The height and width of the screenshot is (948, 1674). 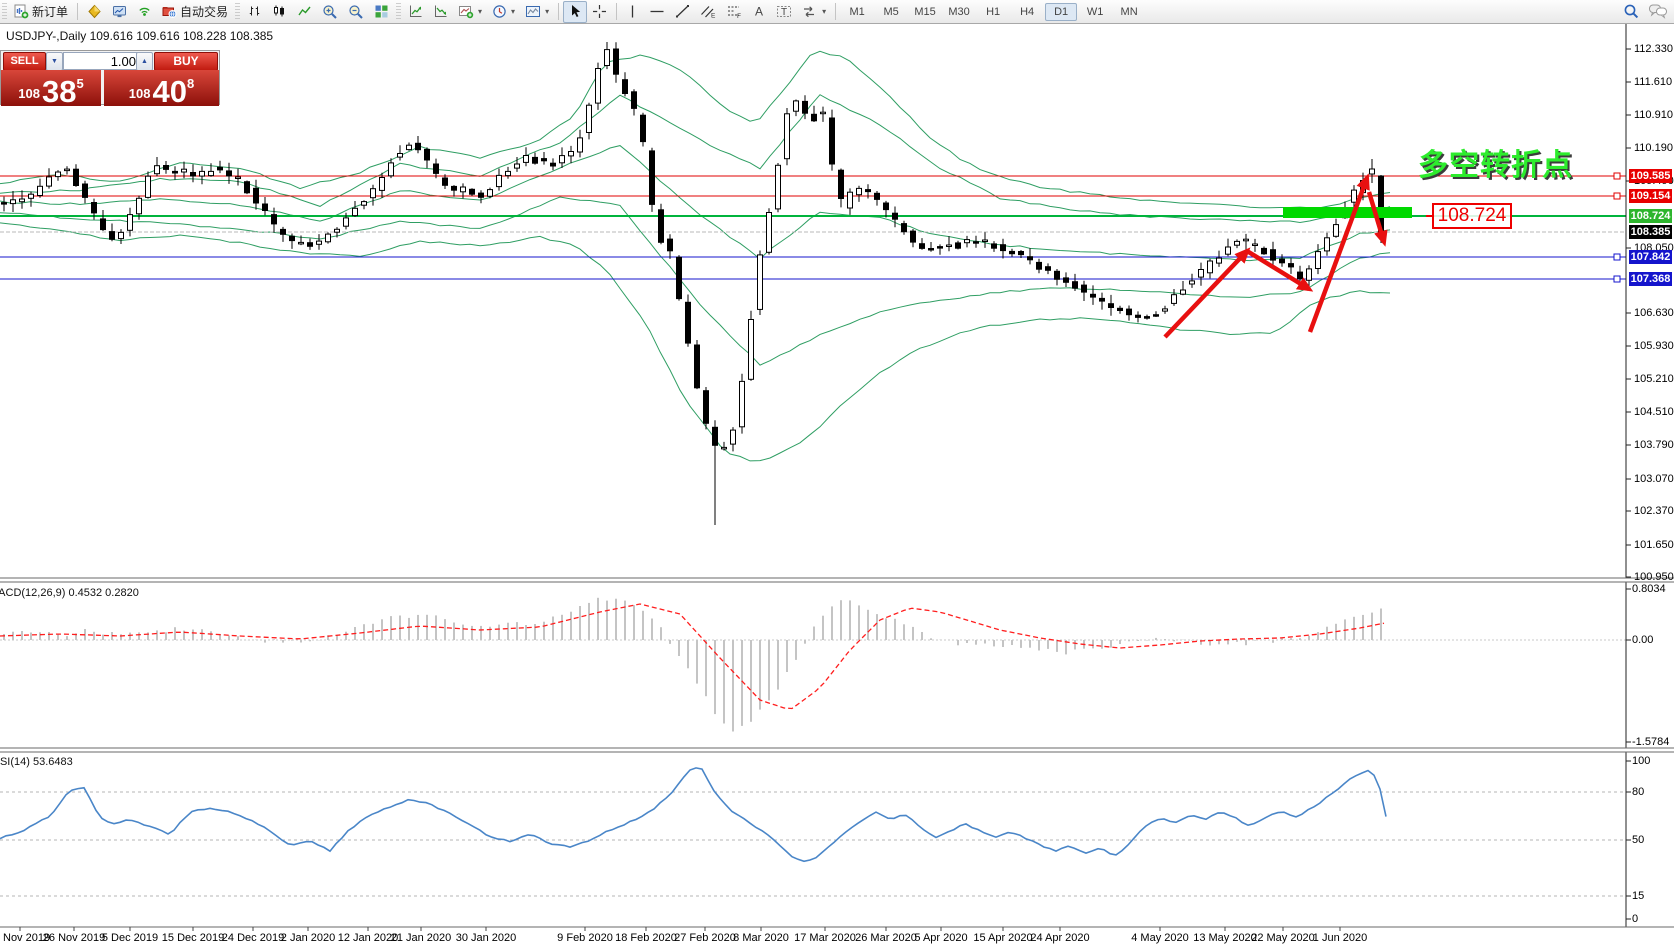 What do you see at coordinates (1061, 11) in the screenshot?
I see `timeframe-d1: D1` at bounding box center [1061, 11].